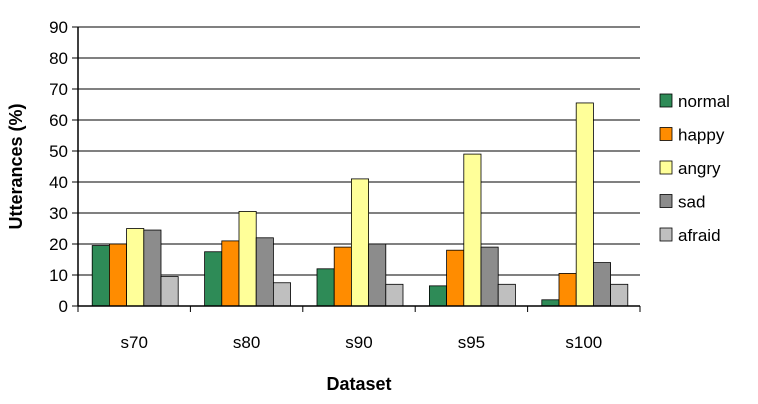 Image resolution: width=758 pixels, height=404 pixels. What do you see at coordinates (246, 342) in the screenshot?
I see `x-tick-label: s80` at bounding box center [246, 342].